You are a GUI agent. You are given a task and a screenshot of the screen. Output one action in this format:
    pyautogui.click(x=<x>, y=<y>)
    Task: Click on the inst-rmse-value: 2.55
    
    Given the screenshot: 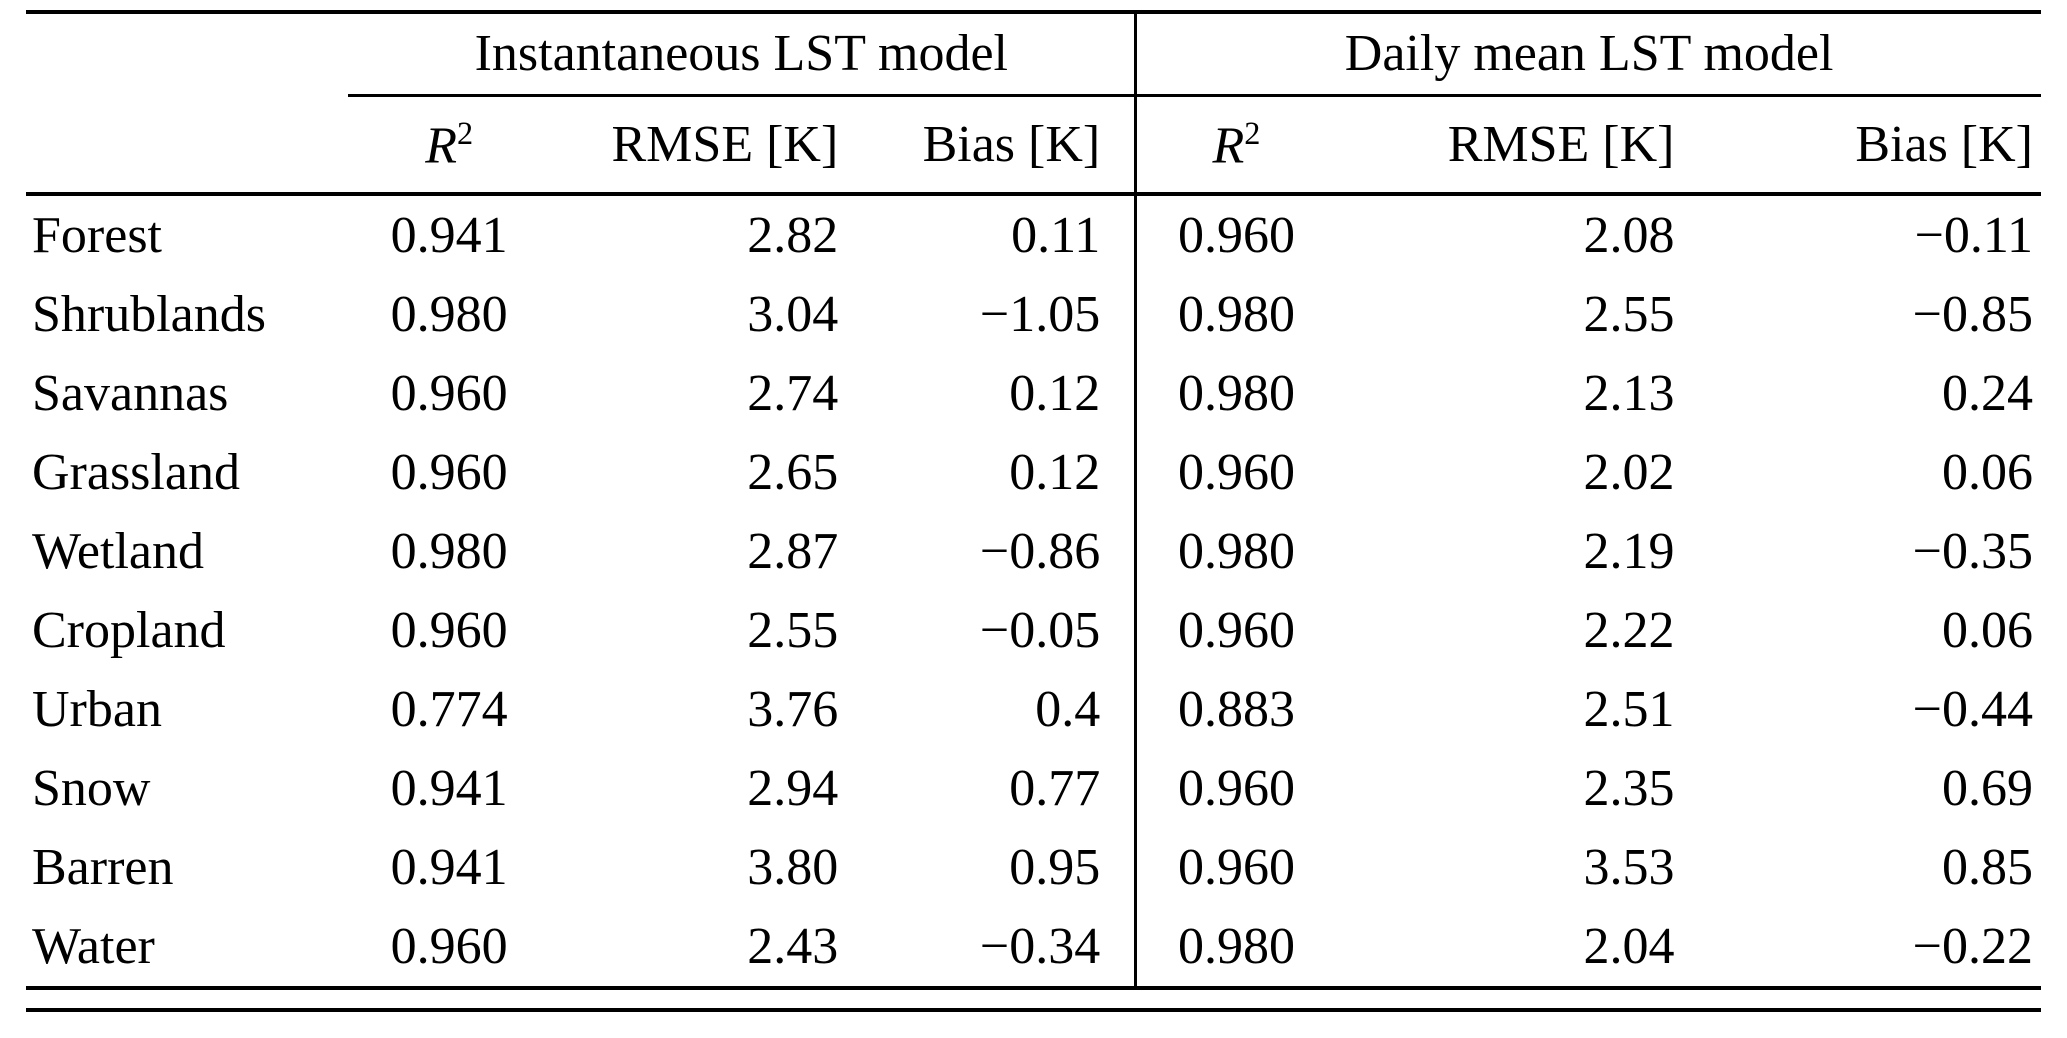 What is the action you would take?
    pyautogui.click(x=793, y=630)
    